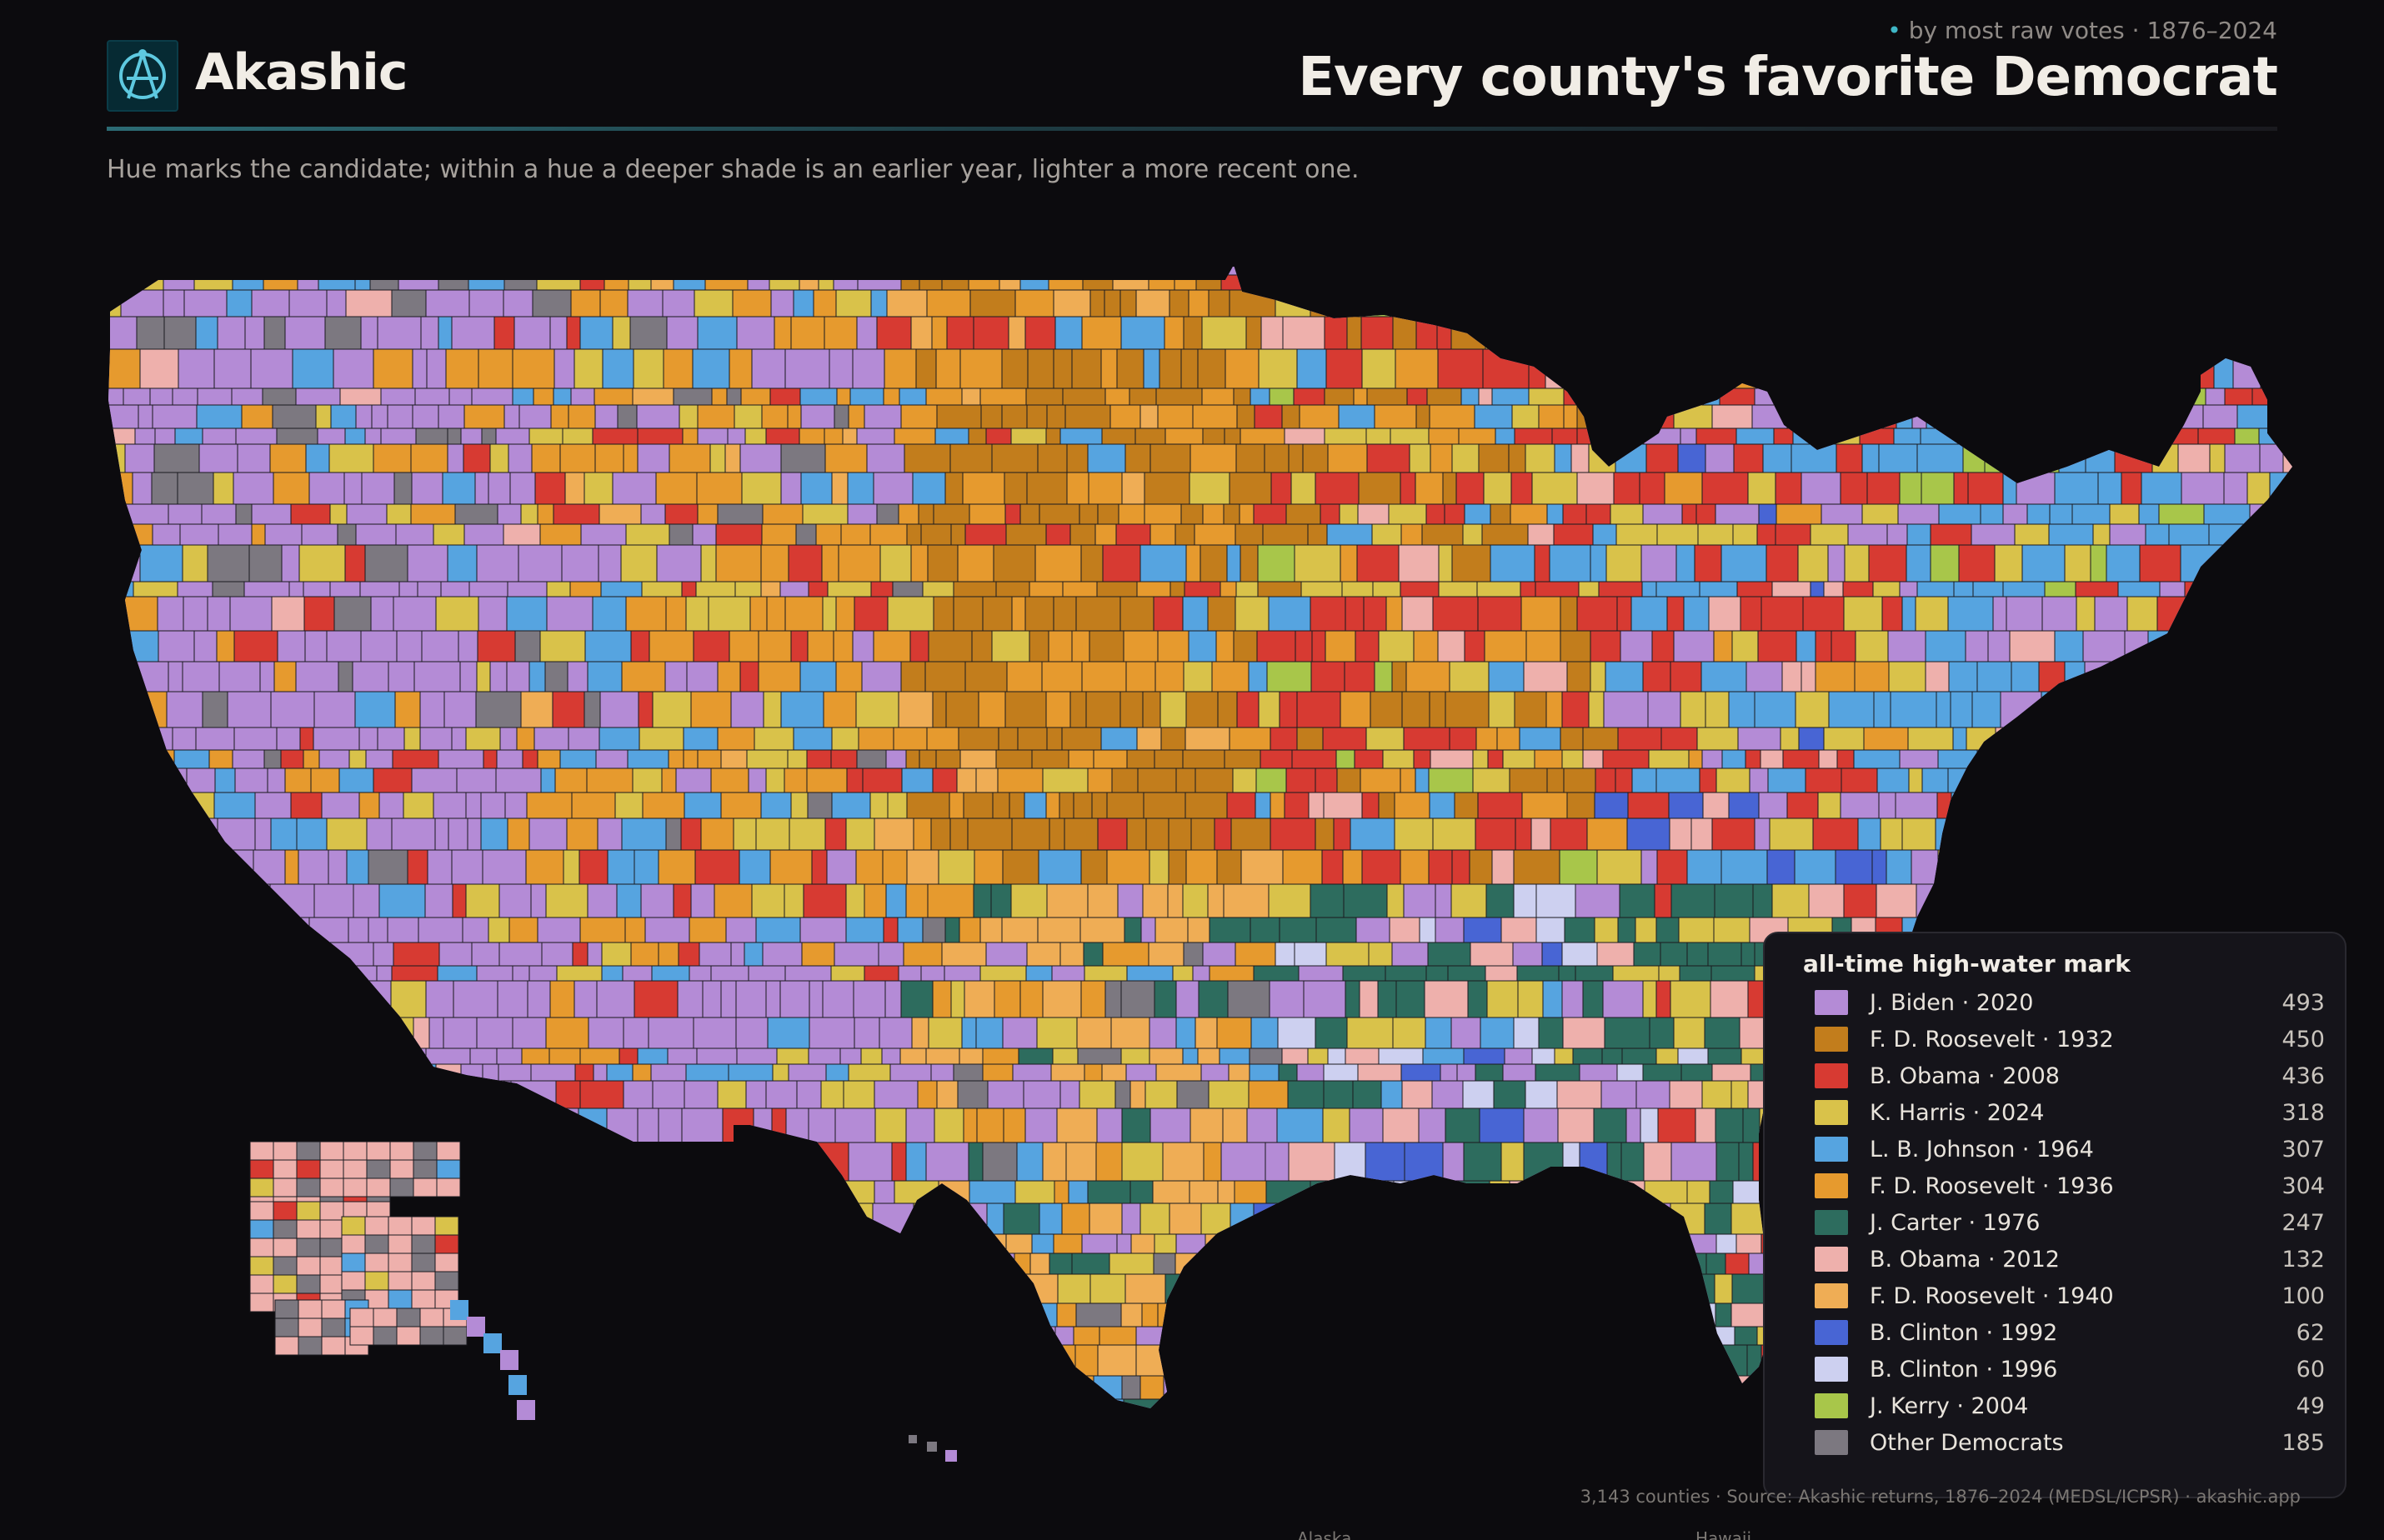 This screenshot has width=2384, height=1540. I want to click on legend-item: B. Obama · 2008 436, so click(2064, 1076).